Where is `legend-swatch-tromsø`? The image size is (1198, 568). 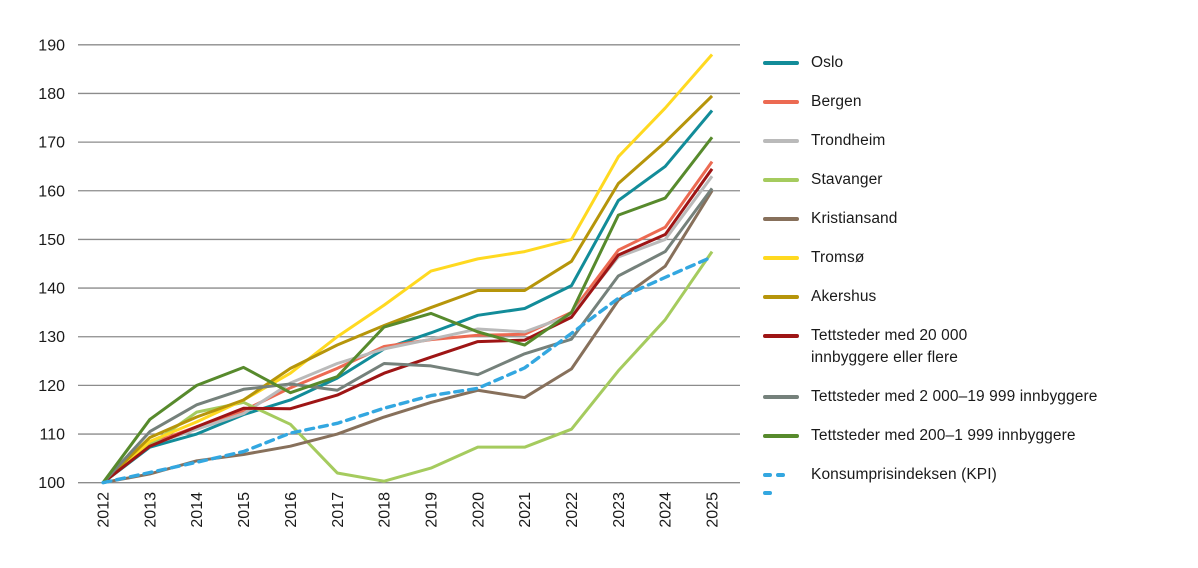
legend-swatch-tromsø is located at coordinates (781, 258).